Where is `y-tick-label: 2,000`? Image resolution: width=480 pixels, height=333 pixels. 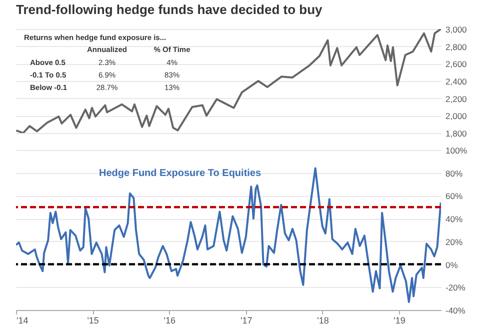
y-tick-label: 2,000 is located at coordinates (457, 116).